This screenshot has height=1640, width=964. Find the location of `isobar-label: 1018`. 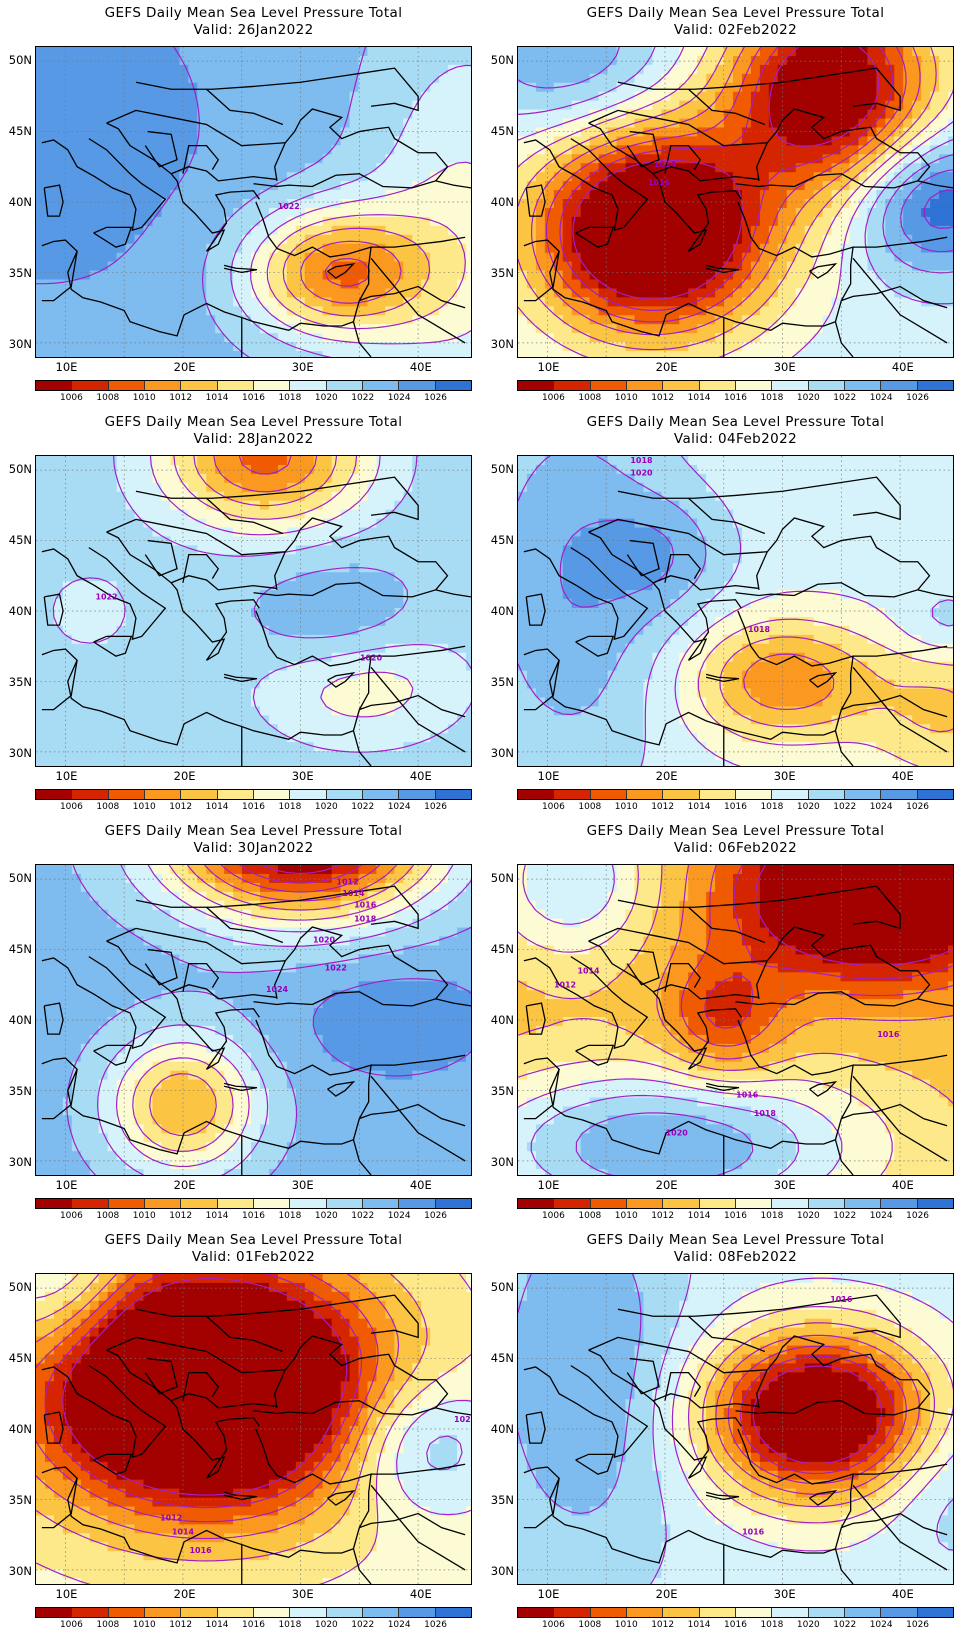

isobar-label: 1018 is located at coordinates (759, 629).